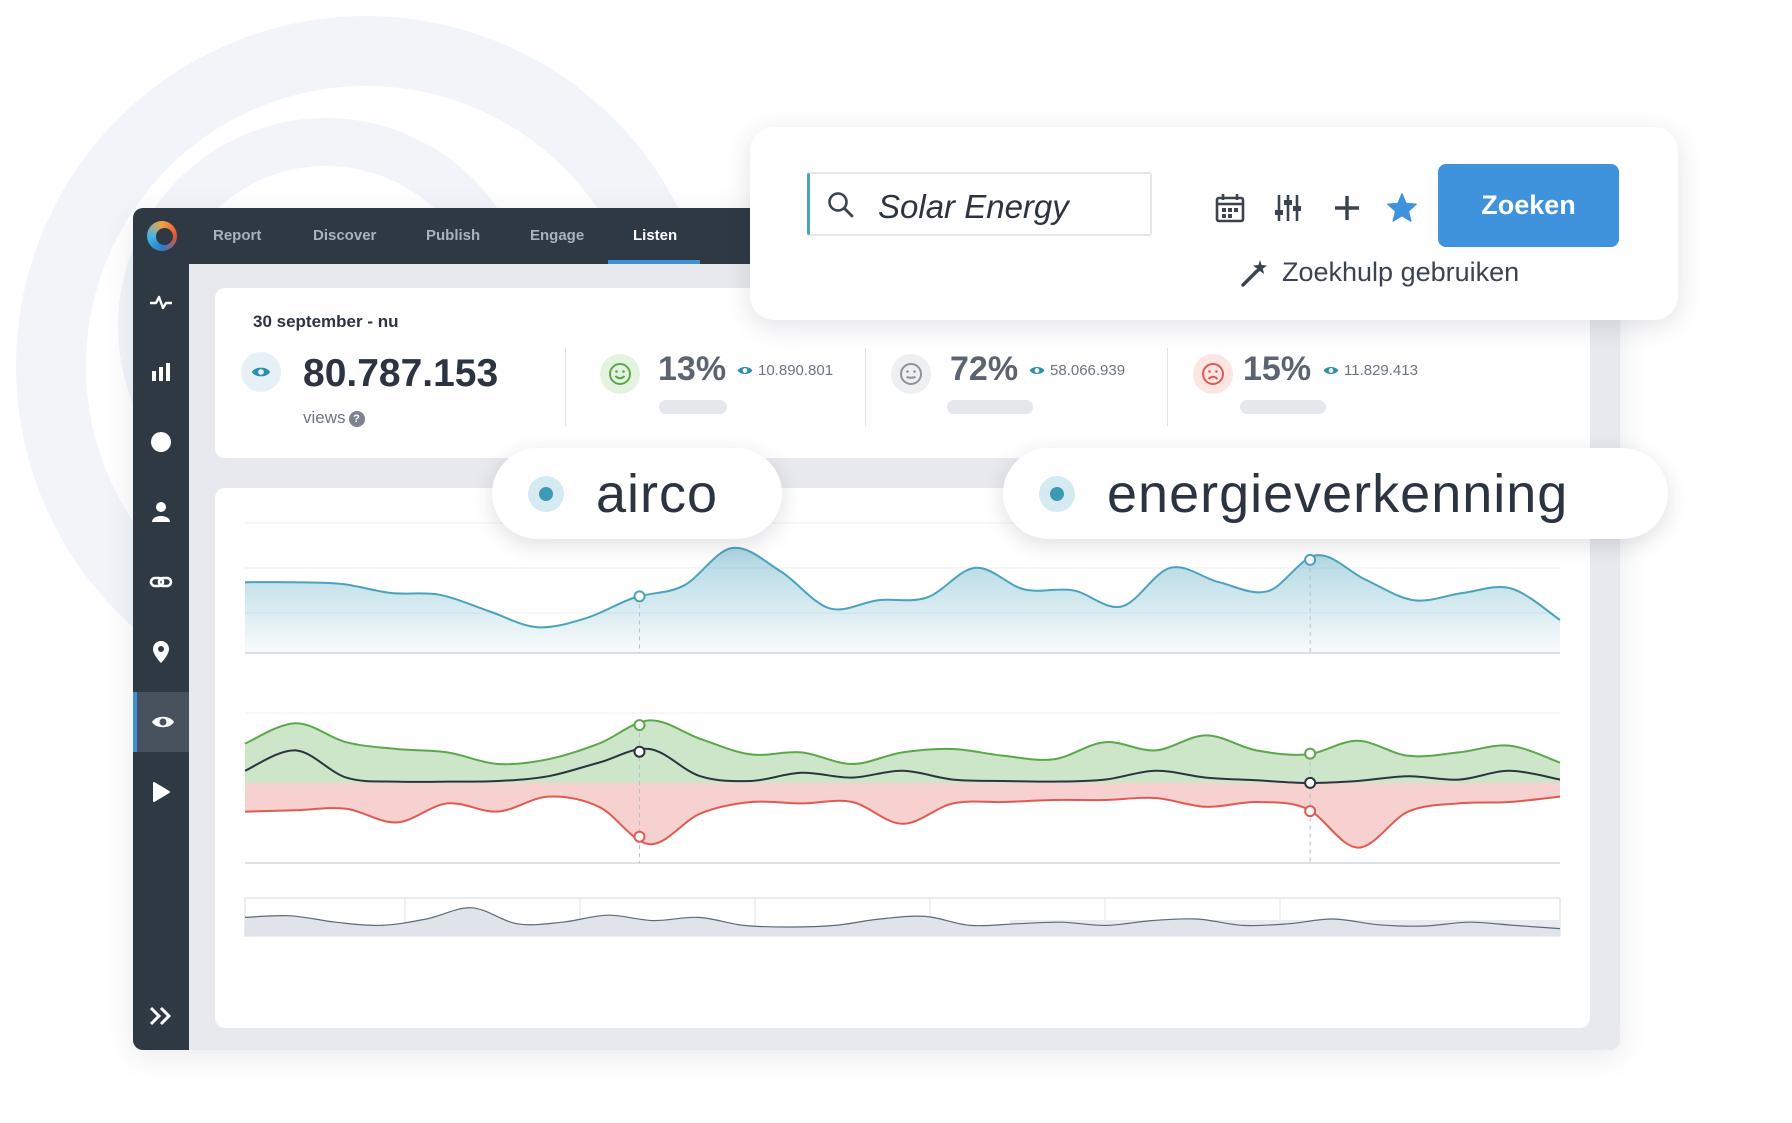 The width and height of the screenshot is (1792, 1123). I want to click on negative-area, so click(902, 815).